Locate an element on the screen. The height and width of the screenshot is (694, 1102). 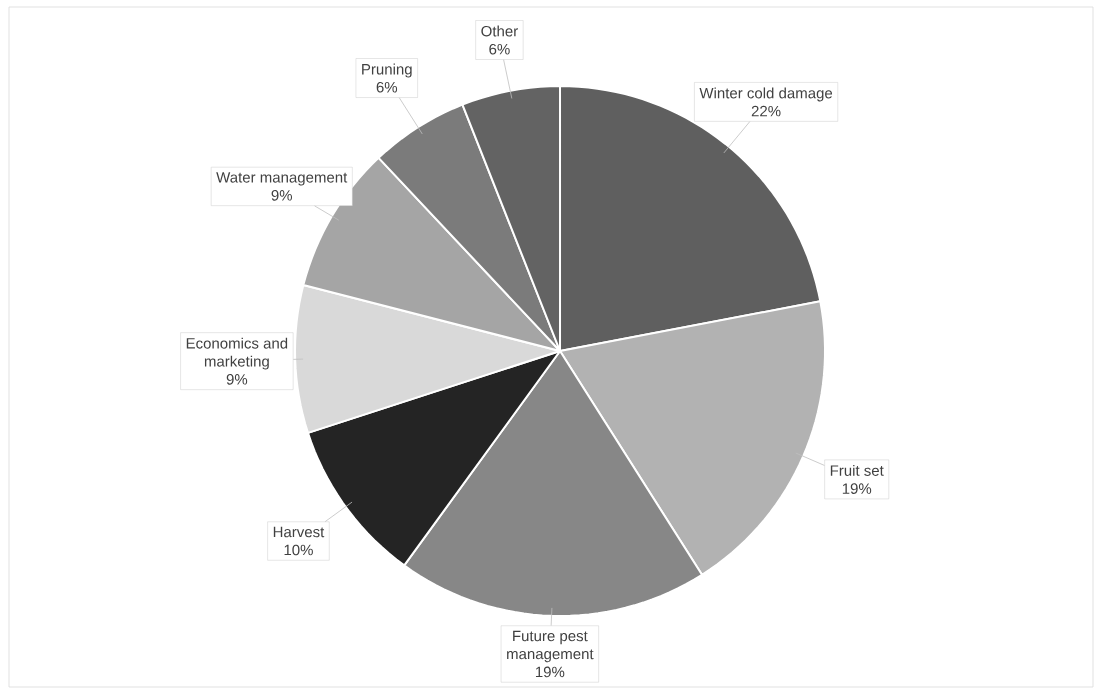
slice-label: Other is located at coordinates (499, 31).